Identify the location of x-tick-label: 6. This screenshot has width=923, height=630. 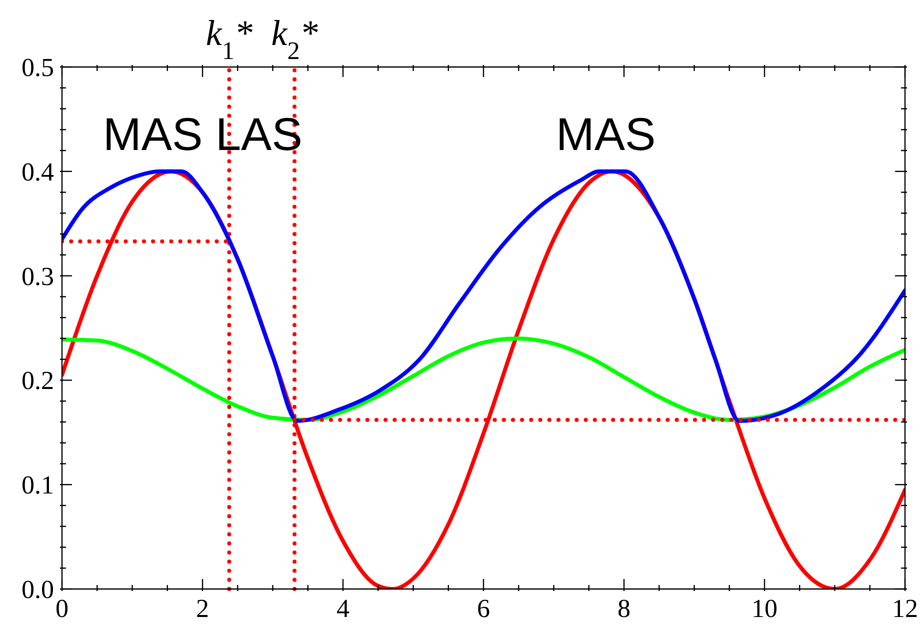
(483, 608).